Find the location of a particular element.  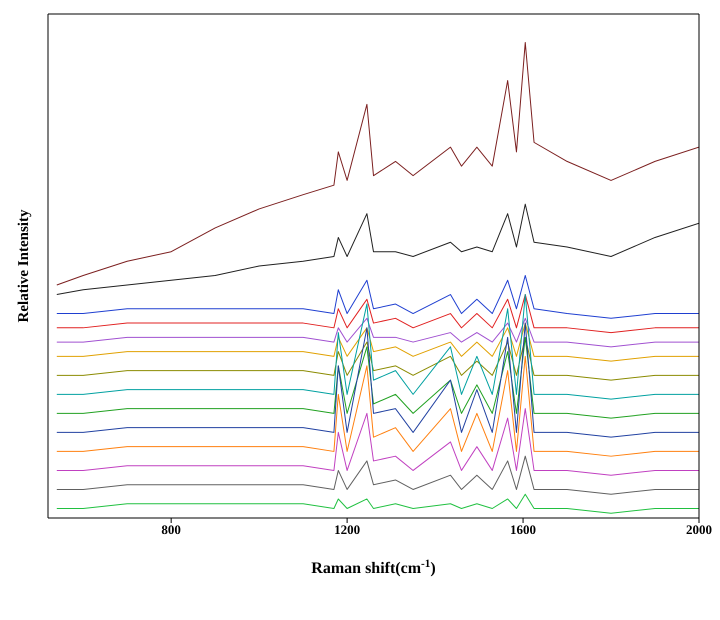

y-axis-title: Relative Intensity is located at coordinates (24, 265).